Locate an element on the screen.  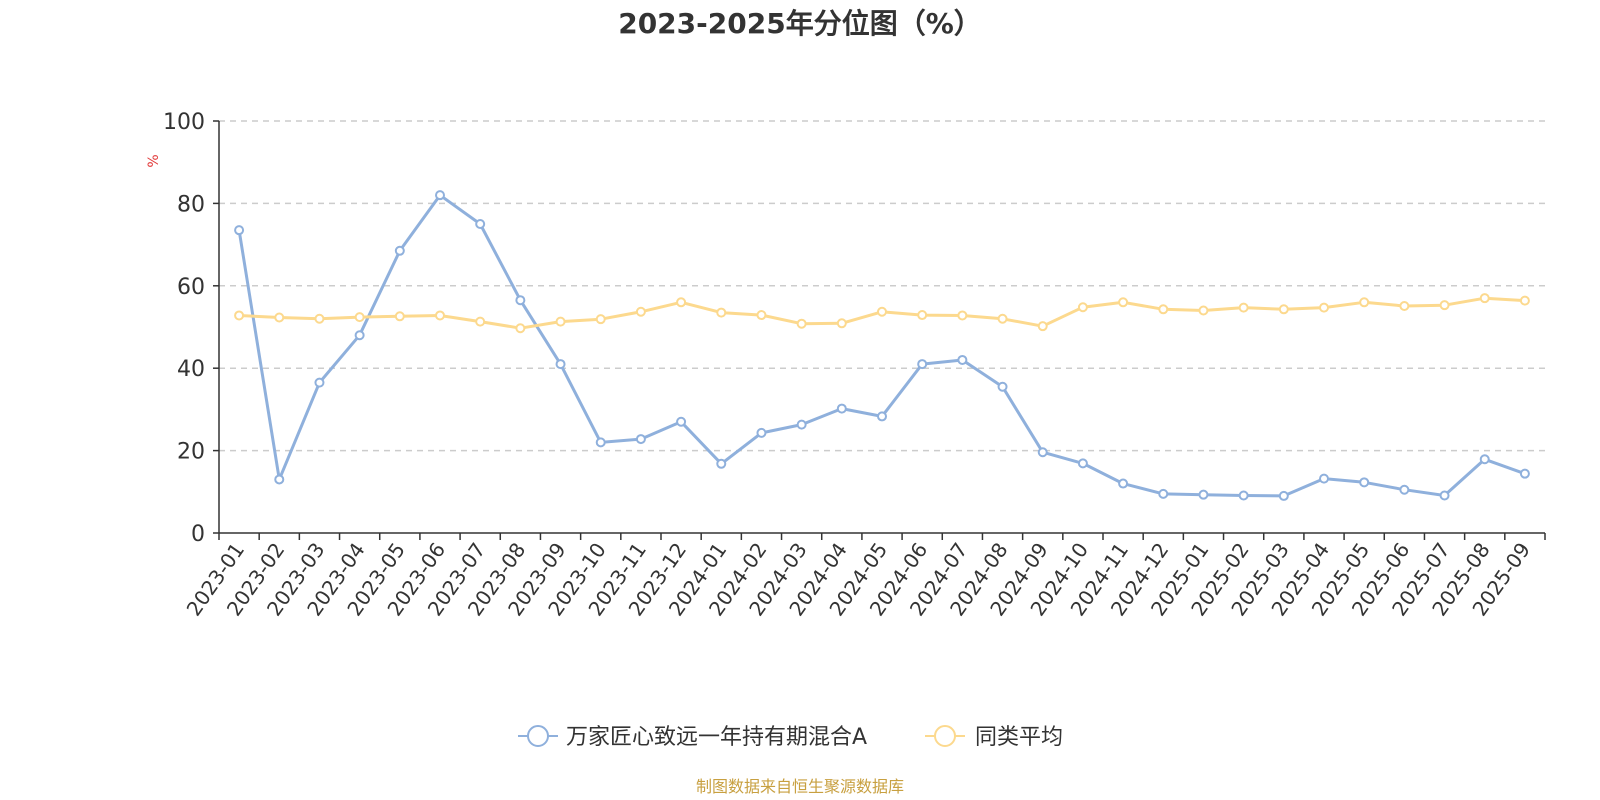
y-axis-unit-label: % is located at coordinates (154, 160).